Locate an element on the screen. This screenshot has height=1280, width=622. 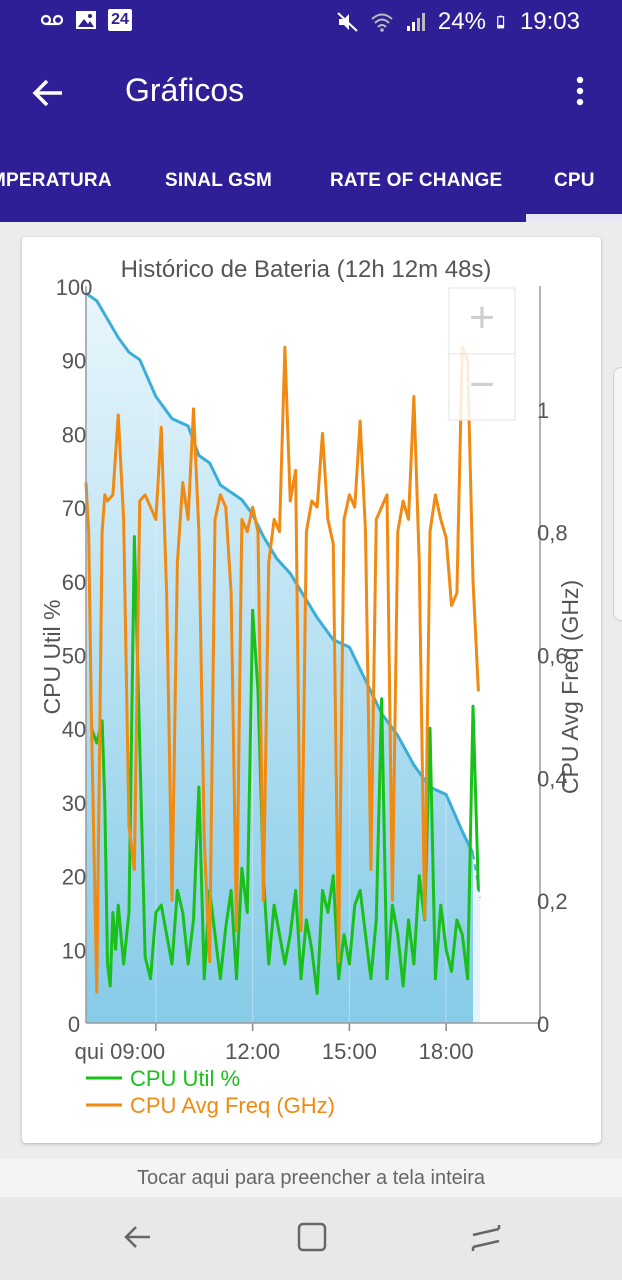
tab-cpu: CPU is located at coordinates (574, 180).